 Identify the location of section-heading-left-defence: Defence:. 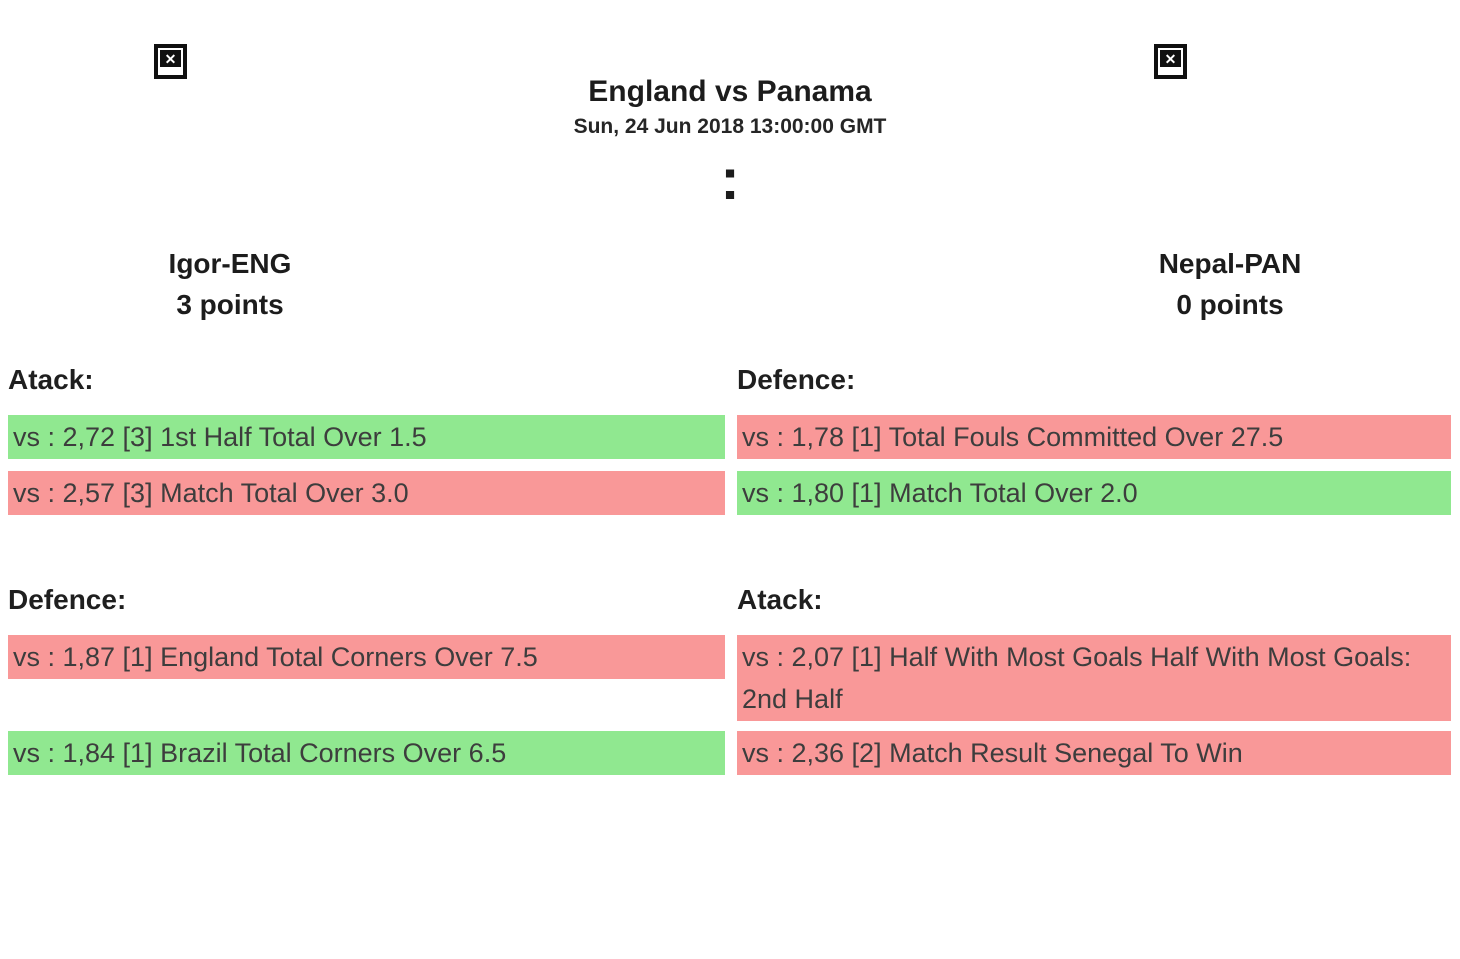
(67, 599).